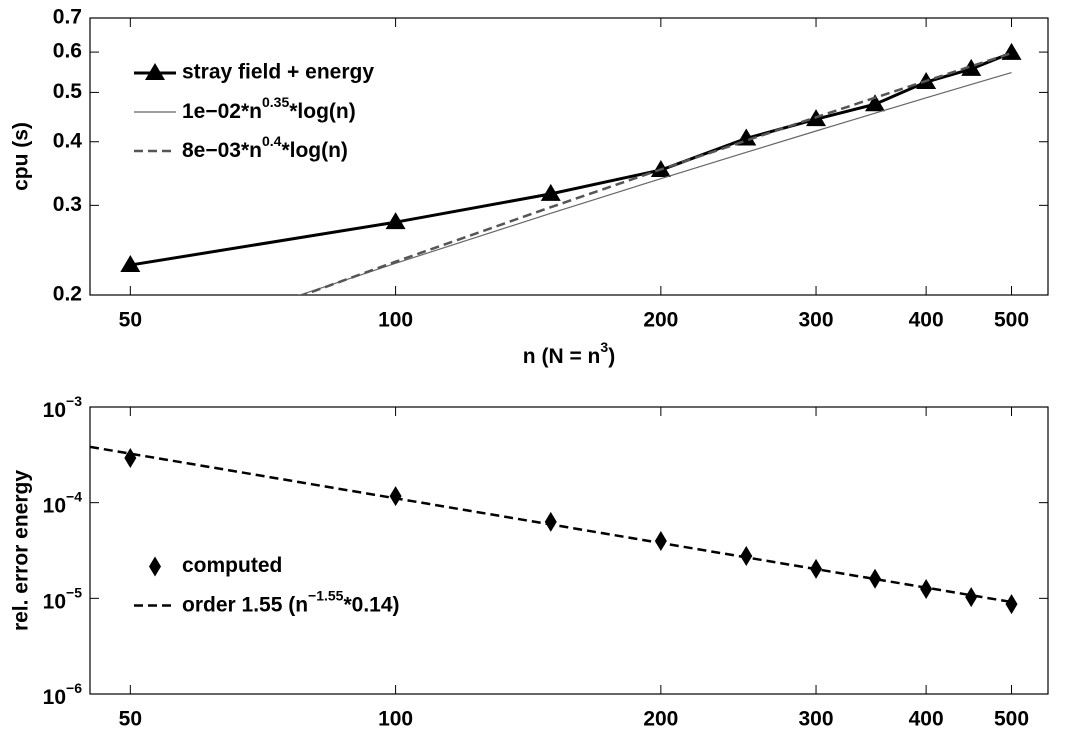  Describe the element at coordinates (21, 550) in the screenshot. I see `y-axis-label: rel. error energy` at that location.